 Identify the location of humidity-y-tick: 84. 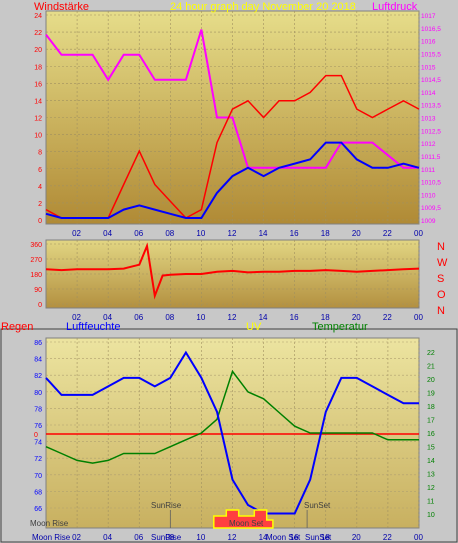
(38, 360).